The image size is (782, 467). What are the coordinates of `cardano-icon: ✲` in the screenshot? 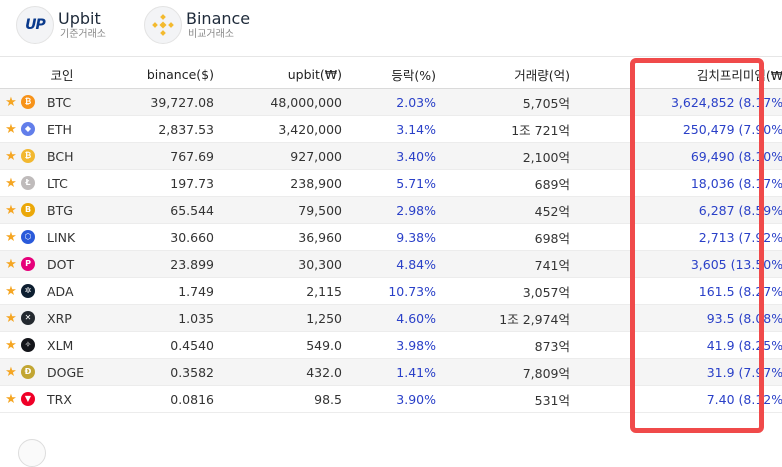 It's located at (28, 291).